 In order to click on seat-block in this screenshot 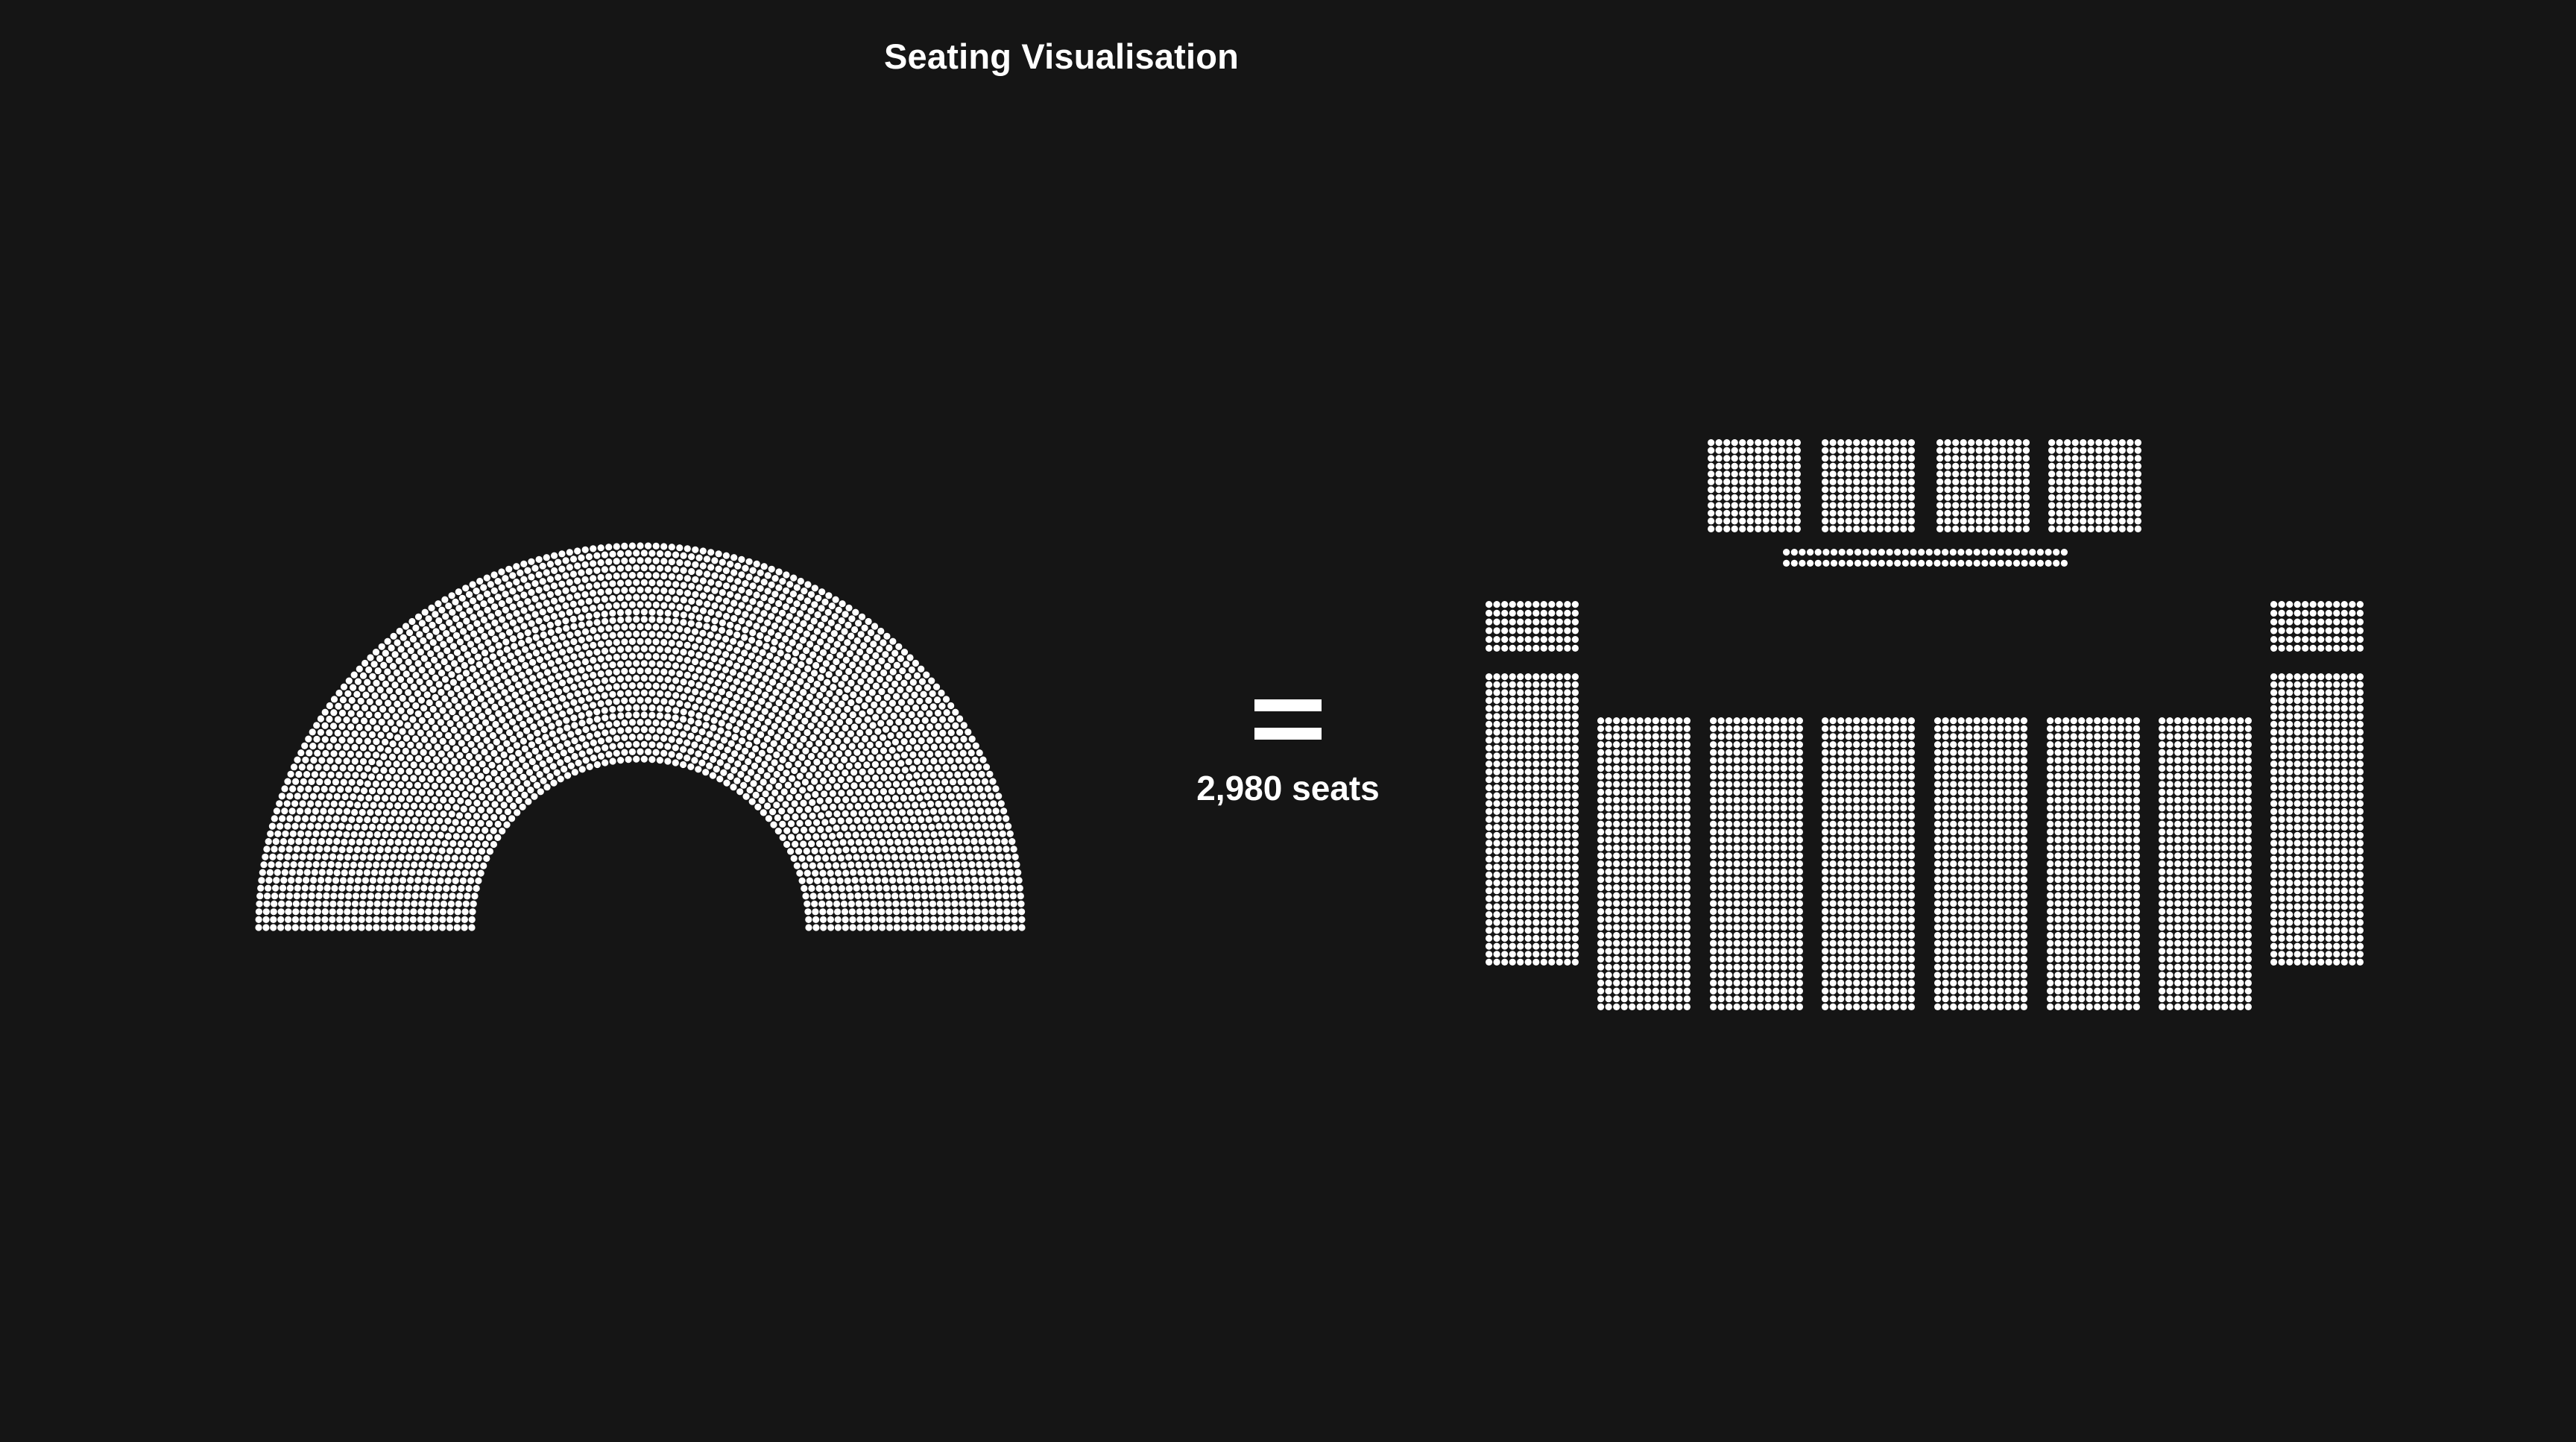, I will do `click(1754, 486)`.